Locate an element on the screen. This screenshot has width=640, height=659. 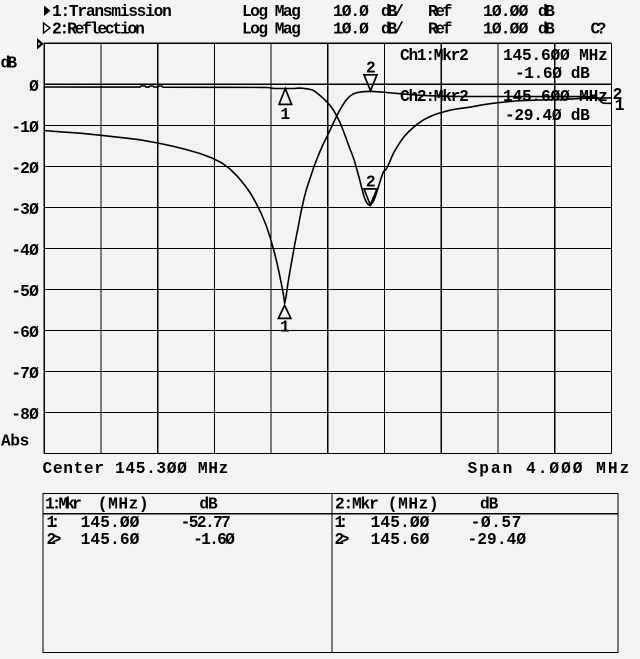
svg-text: C? is located at coordinates (598, 30).